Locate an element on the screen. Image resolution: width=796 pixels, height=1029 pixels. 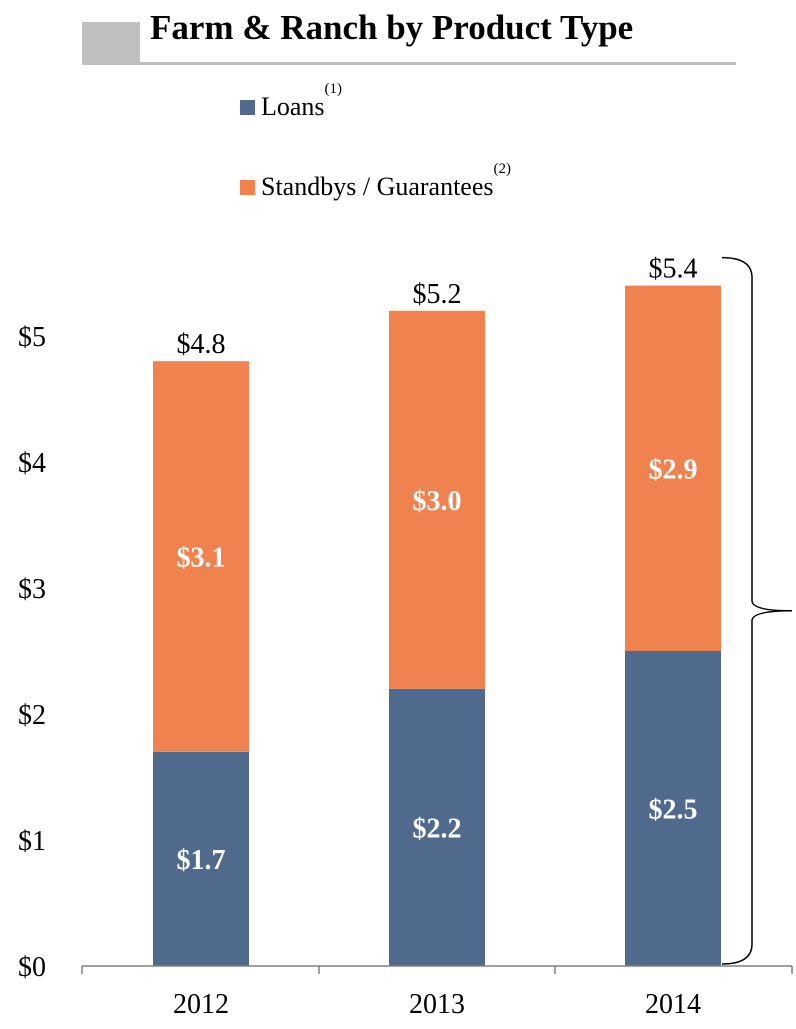
data-label-standbys: $3.1 is located at coordinates (201, 558).